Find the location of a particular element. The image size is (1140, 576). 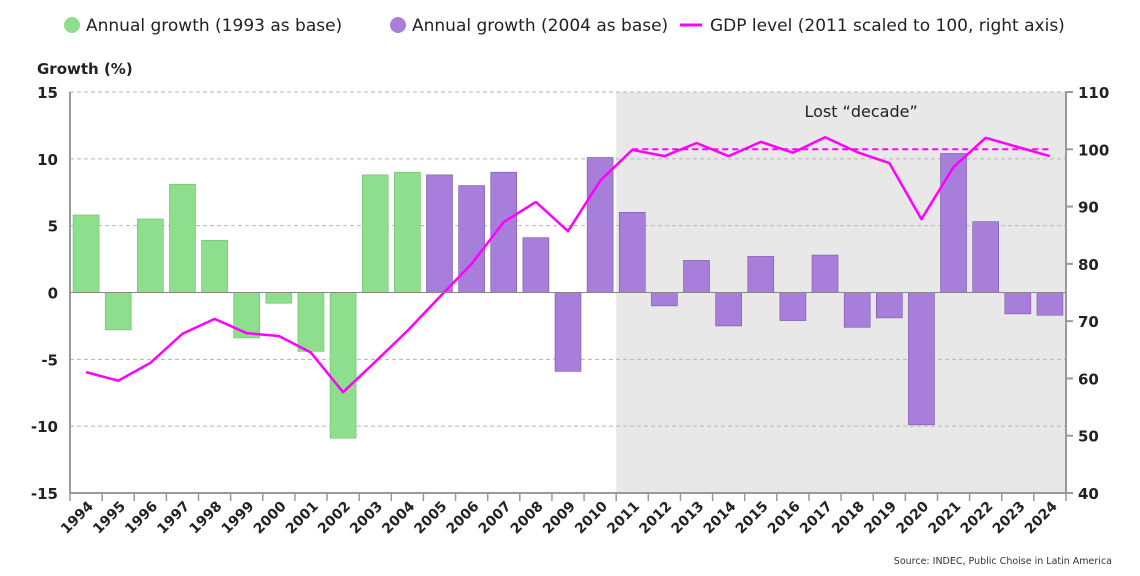

x-tick-label: 1999 is located at coordinates (238, 518).